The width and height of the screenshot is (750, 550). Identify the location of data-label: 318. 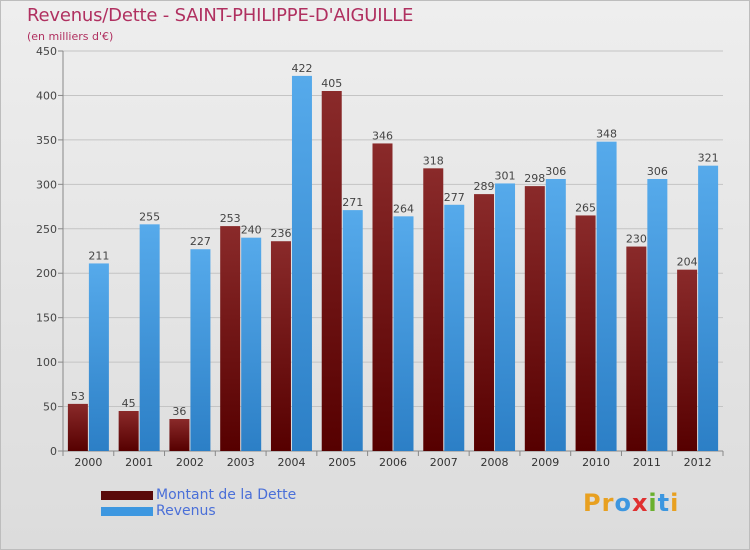
(433, 160).